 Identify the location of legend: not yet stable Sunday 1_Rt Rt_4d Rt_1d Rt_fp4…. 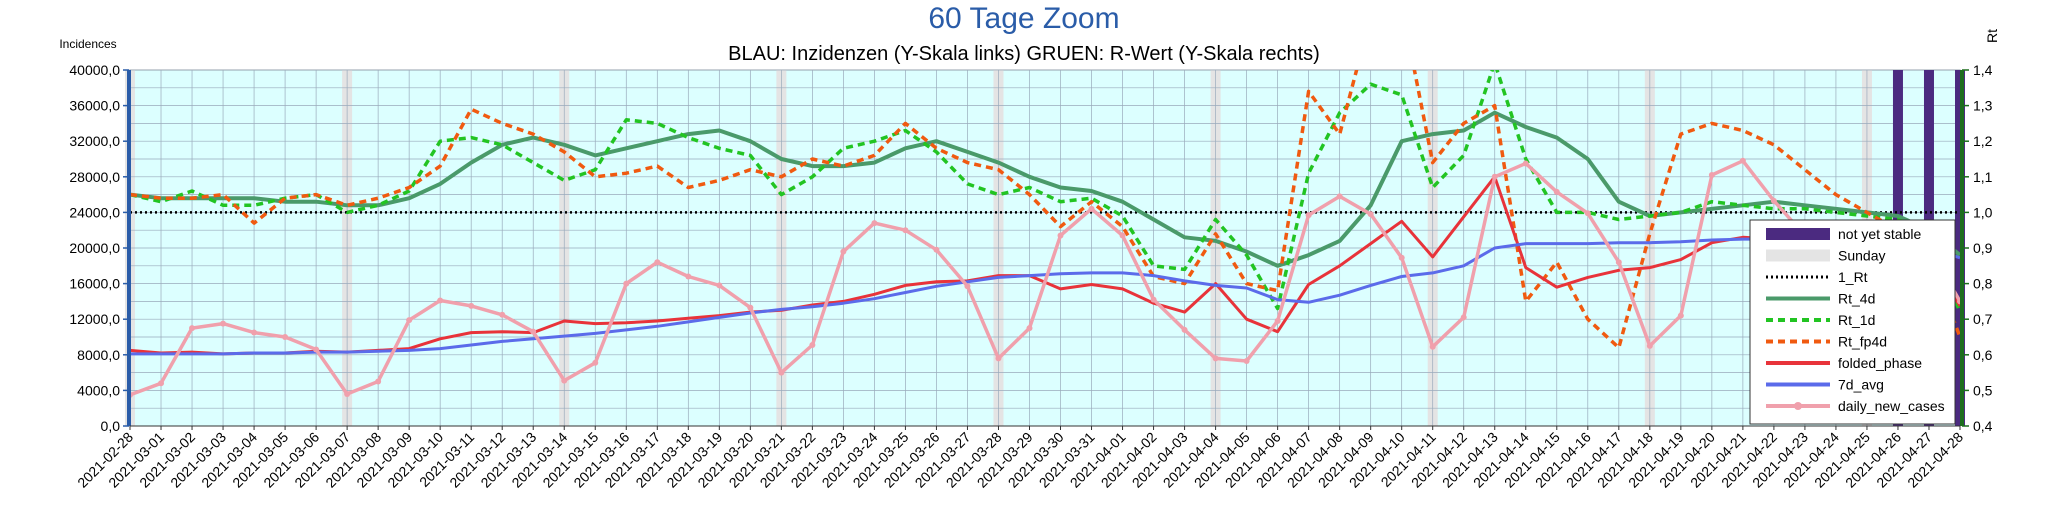
(1852, 322).